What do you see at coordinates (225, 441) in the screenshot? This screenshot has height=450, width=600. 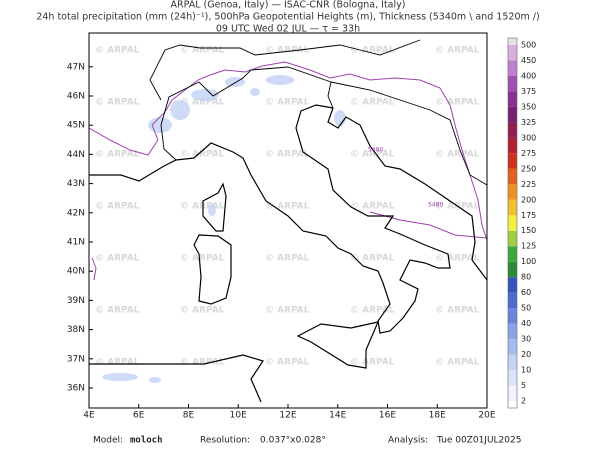 I see `footer-label: Resolution:` at bounding box center [225, 441].